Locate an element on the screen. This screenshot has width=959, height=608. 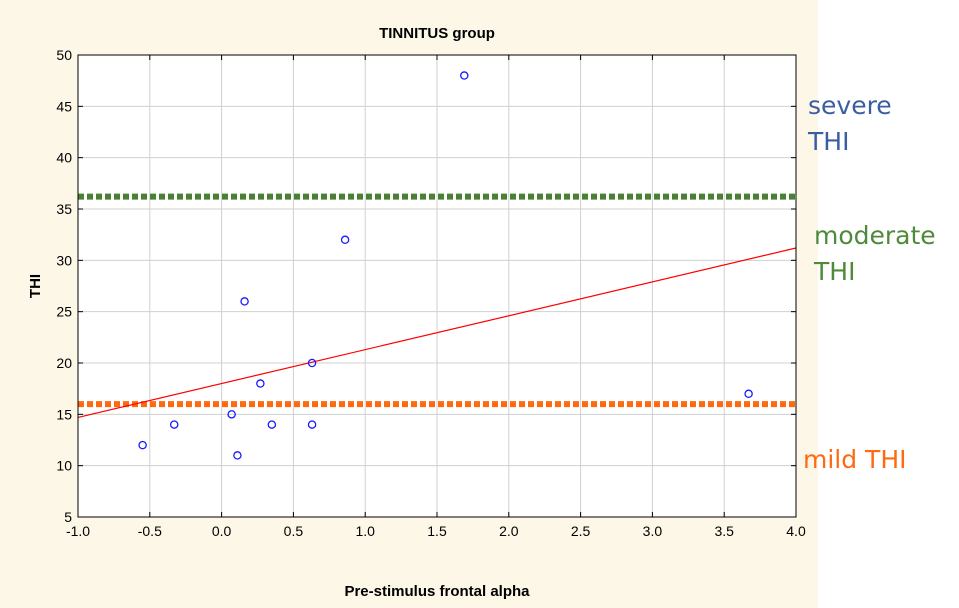
y-tick-label: 25 is located at coordinates (64, 312).